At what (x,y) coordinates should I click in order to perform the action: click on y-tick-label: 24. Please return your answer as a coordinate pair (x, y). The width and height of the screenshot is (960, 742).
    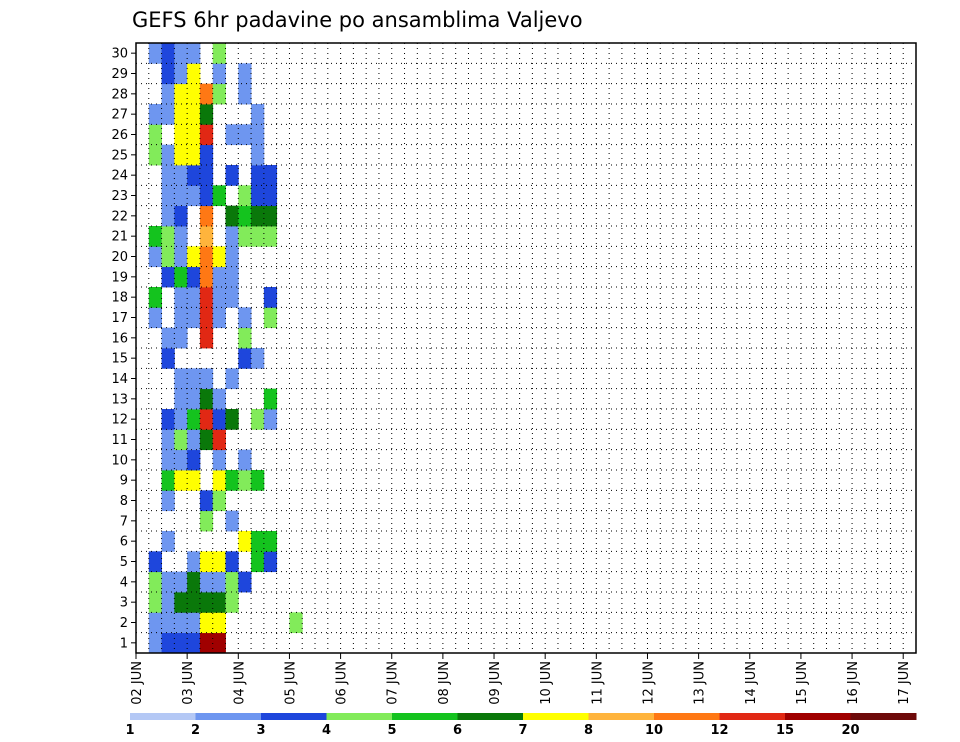
    Looking at the image, I should click on (119, 176).